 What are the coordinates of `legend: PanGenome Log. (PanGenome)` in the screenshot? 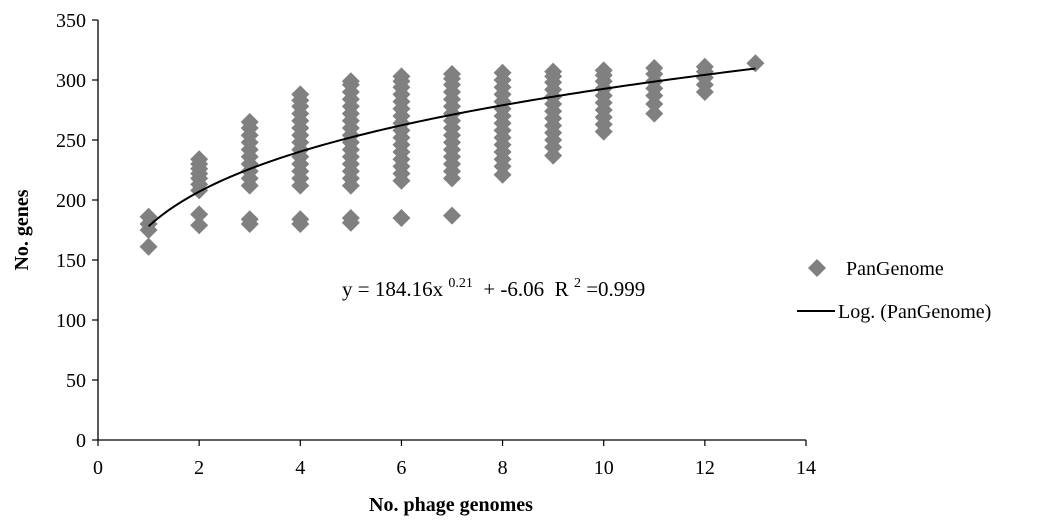 It's located at (894, 290).